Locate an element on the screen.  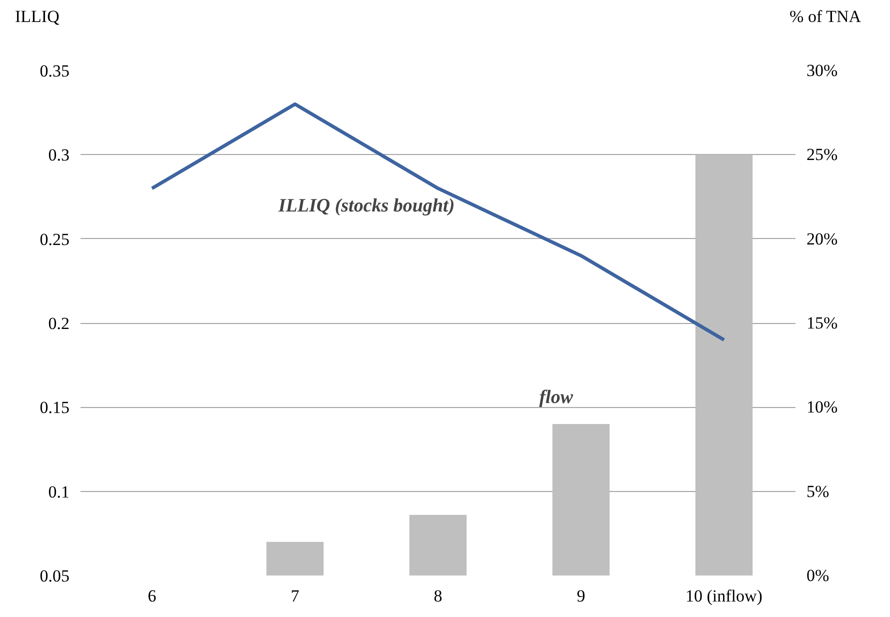
y2-tick-label: 5% is located at coordinates (818, 491).